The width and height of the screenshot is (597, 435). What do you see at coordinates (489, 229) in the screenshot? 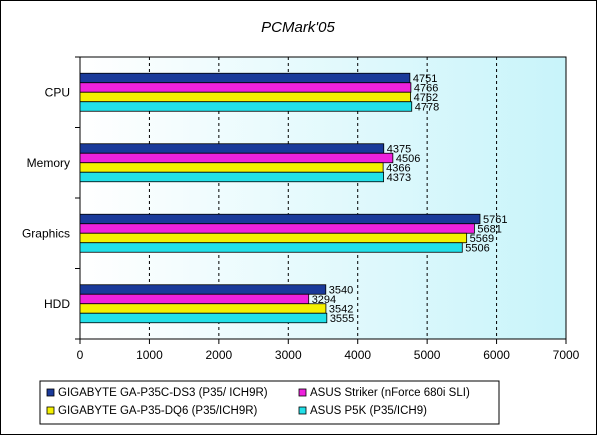
I see `data-label: 5681` at bounding box center [489, 229].